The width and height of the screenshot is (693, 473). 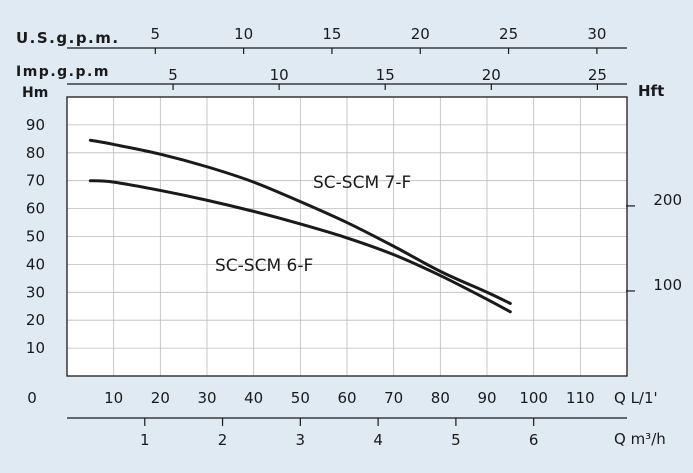 What do you see at coordinates (313, 224) in the screenshot?
I see `series-labels: SC-SCM 7-F SC-SCM 6-F` at bounding box center [313, 224].